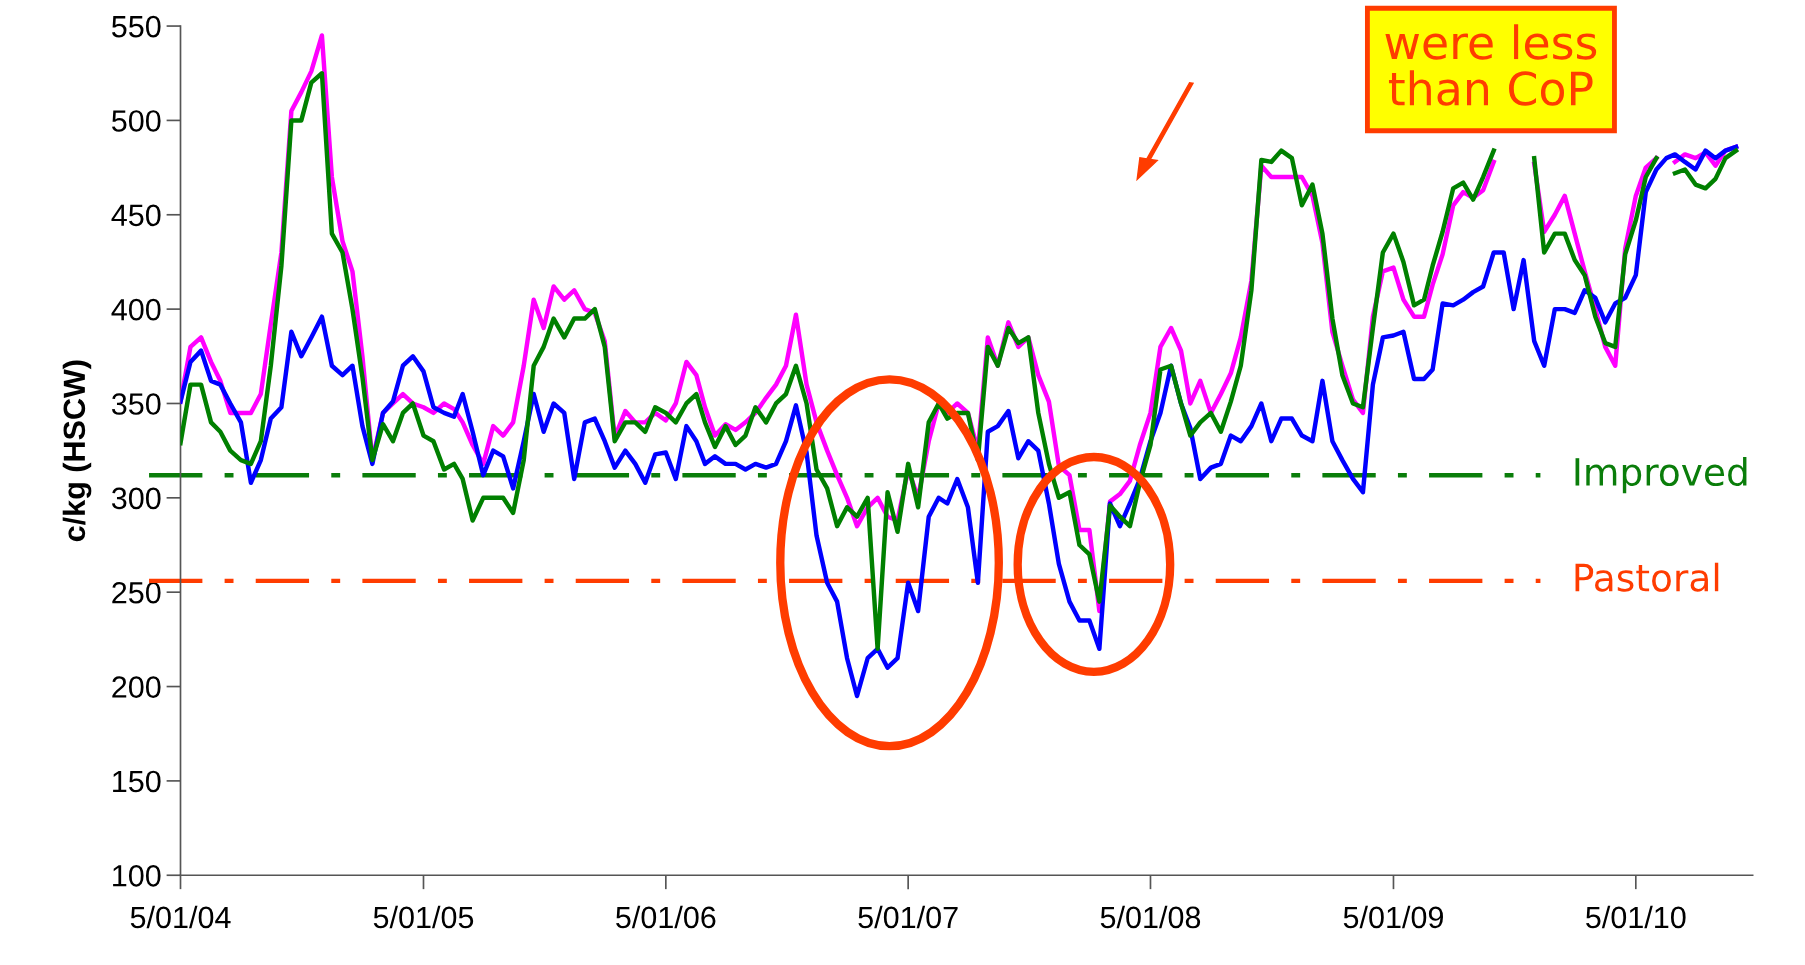 The height and width of the screenshot is (965, 1805). Describe the element at coordinates (666, 917) in the screenshot. I see `x-tick-label: 5/01/06` at that location.